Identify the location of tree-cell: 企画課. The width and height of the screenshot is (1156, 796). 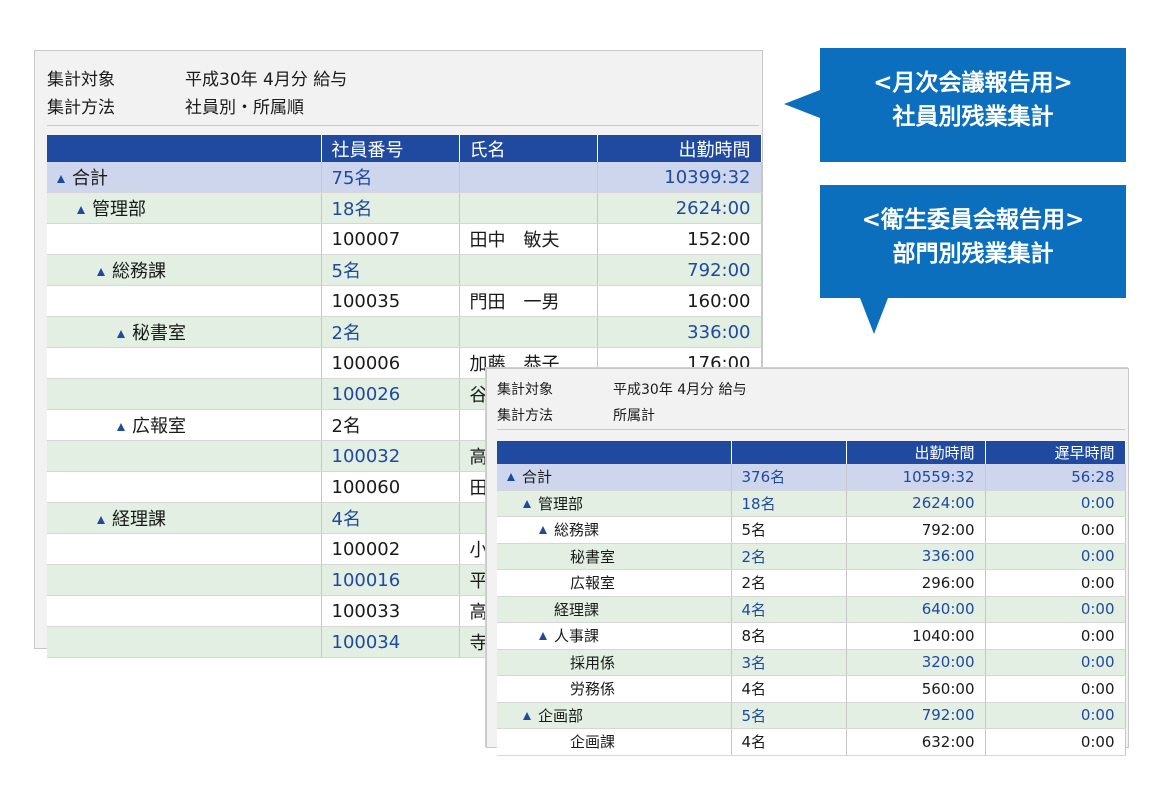
(614, 742).